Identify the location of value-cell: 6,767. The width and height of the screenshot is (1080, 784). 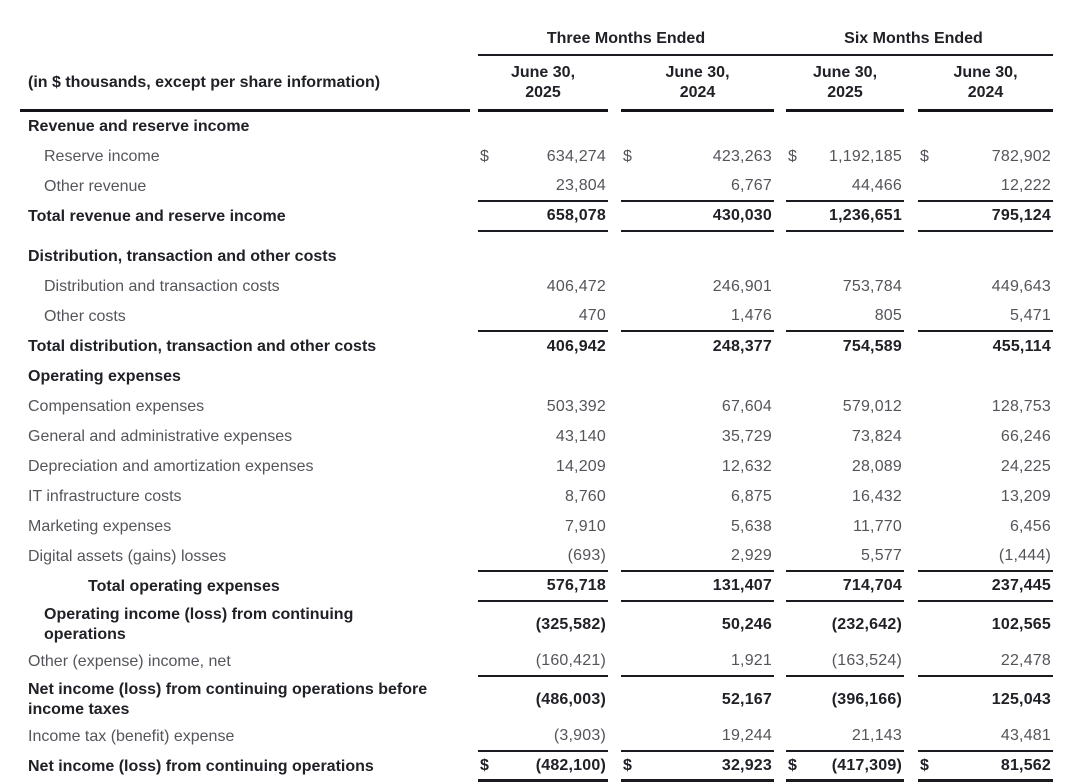
(691, 187).